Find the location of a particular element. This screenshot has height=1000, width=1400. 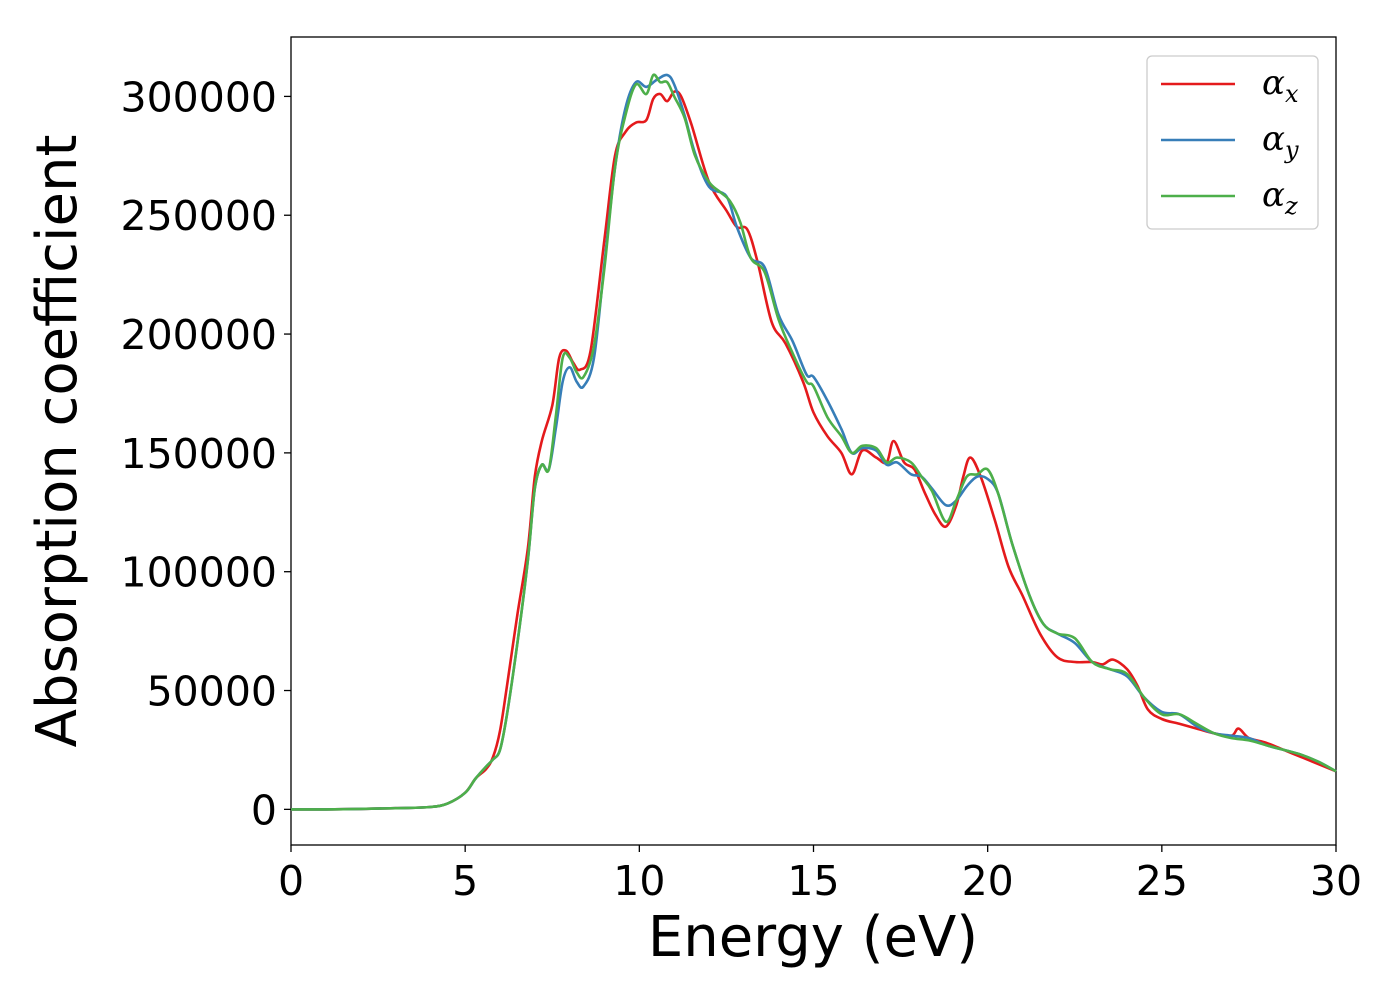

y-tick-label: 250000 is located at coordinates (198, 216).